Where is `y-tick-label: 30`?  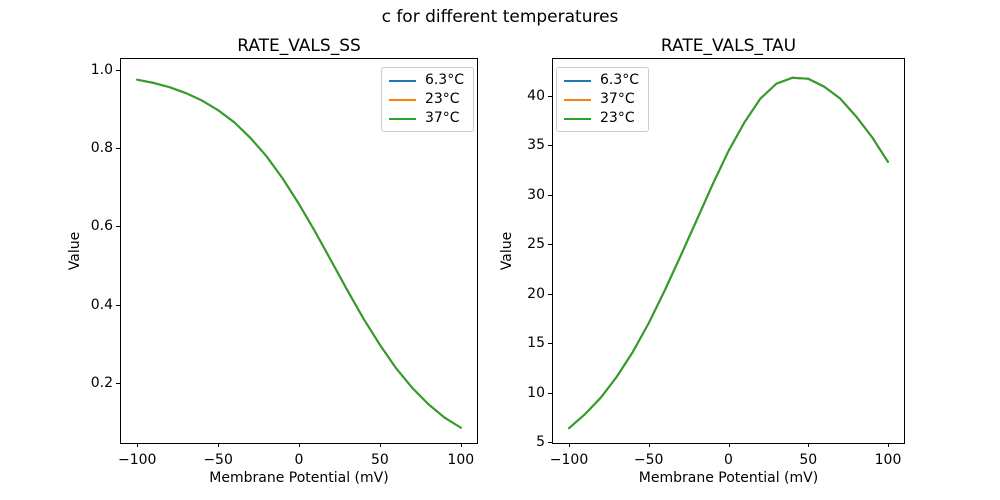 y-tick-label: 30 is located at coordinates (536, 194).